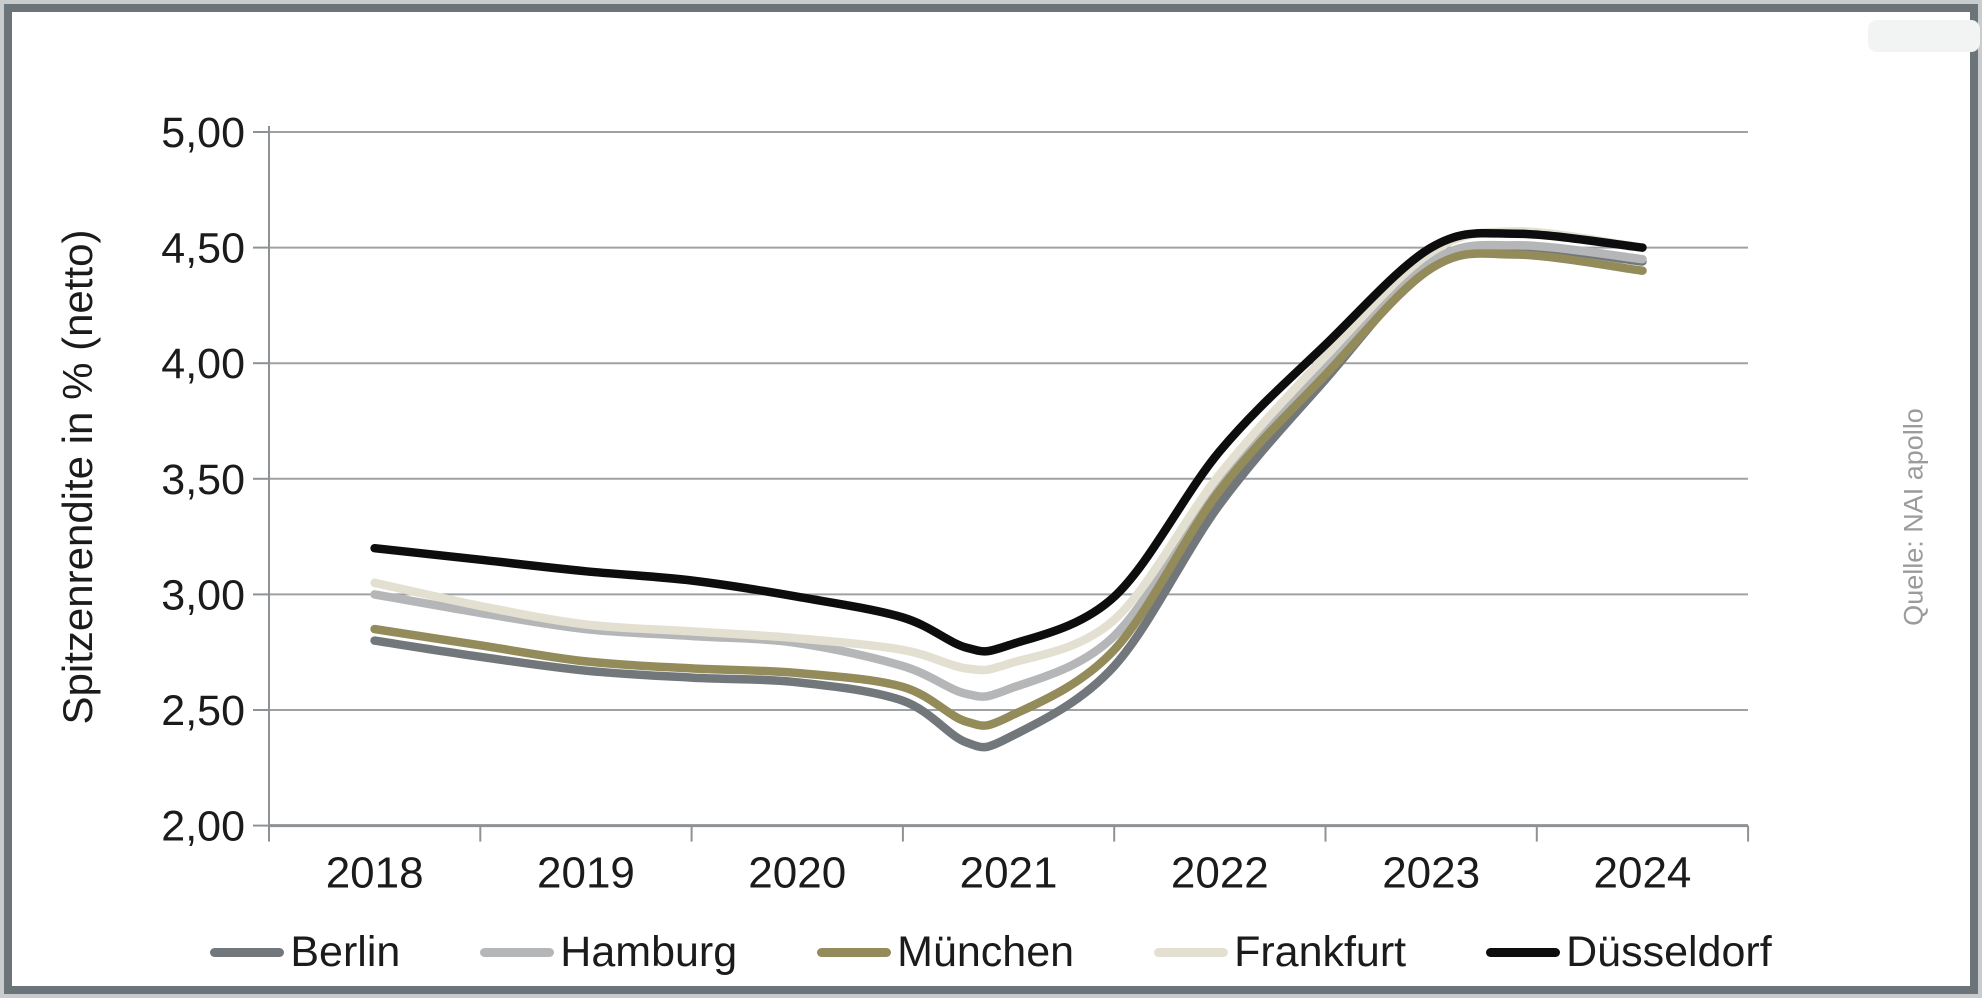 Image resolution: width=1982 pixels, height=998 pixels. What do you see at coordinates (77, 477) in the screenshot?
I see `y-axis-title: Spitzenrendite in % (netto)` at bounding box center [77, 477].